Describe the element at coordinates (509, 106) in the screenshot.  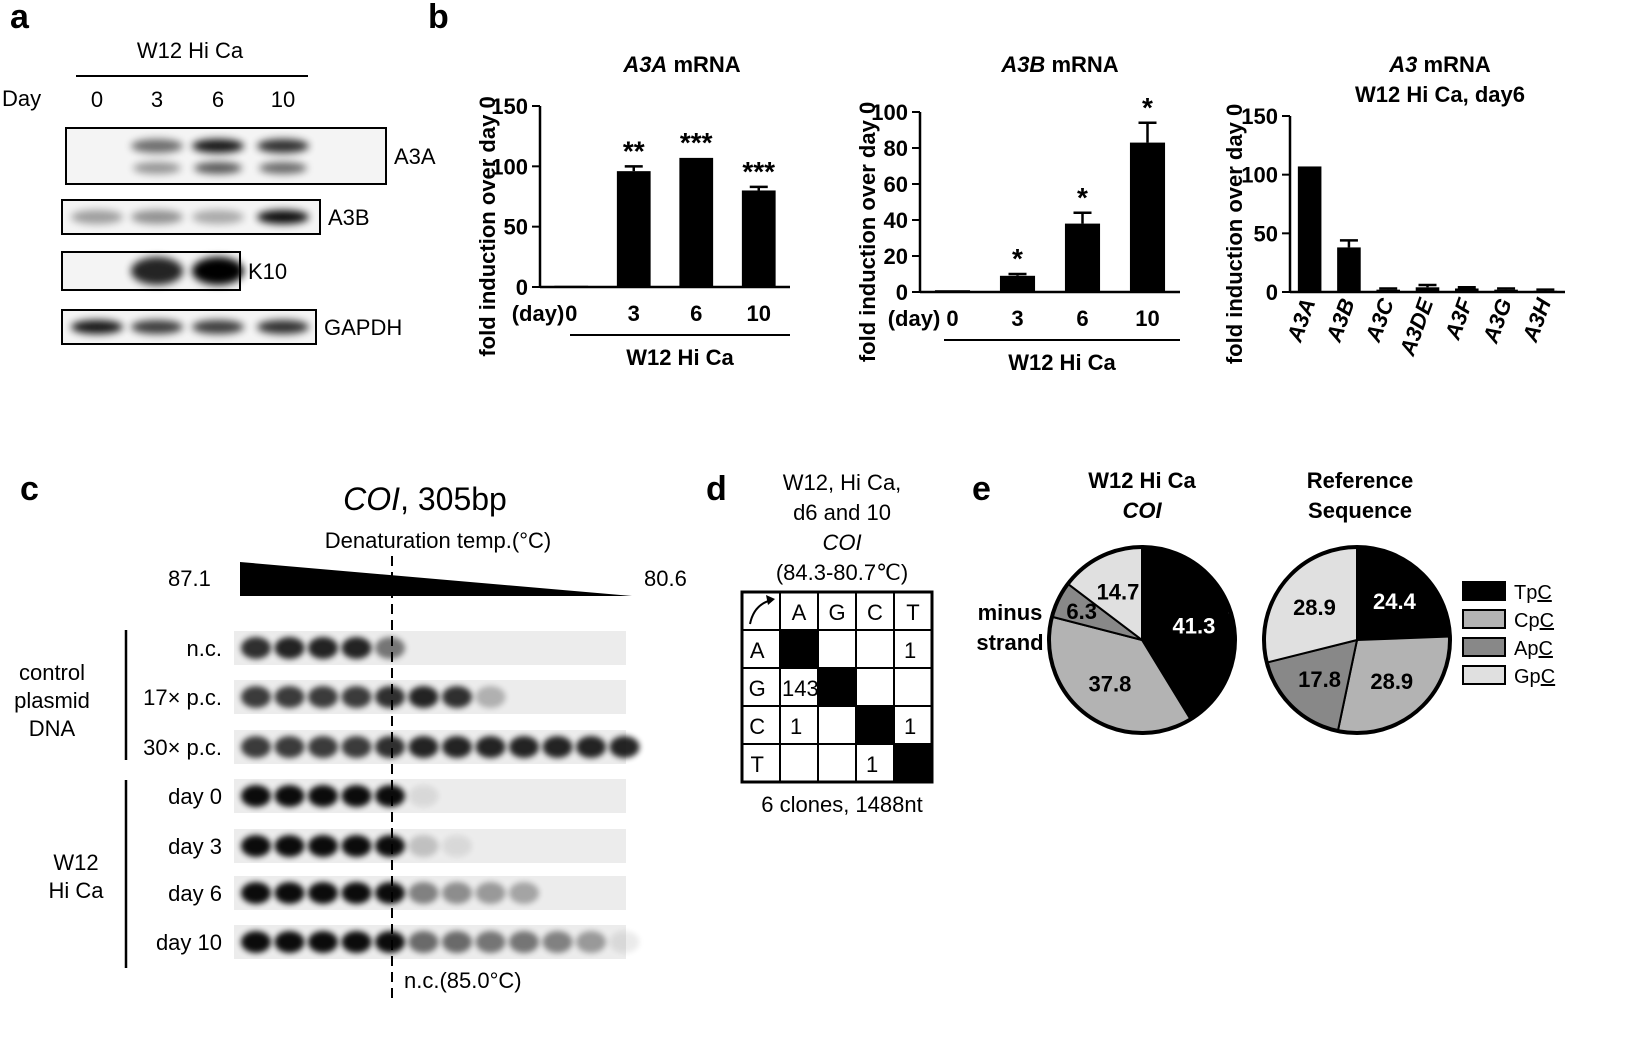
I see `y-tick-label: 150` at that location.